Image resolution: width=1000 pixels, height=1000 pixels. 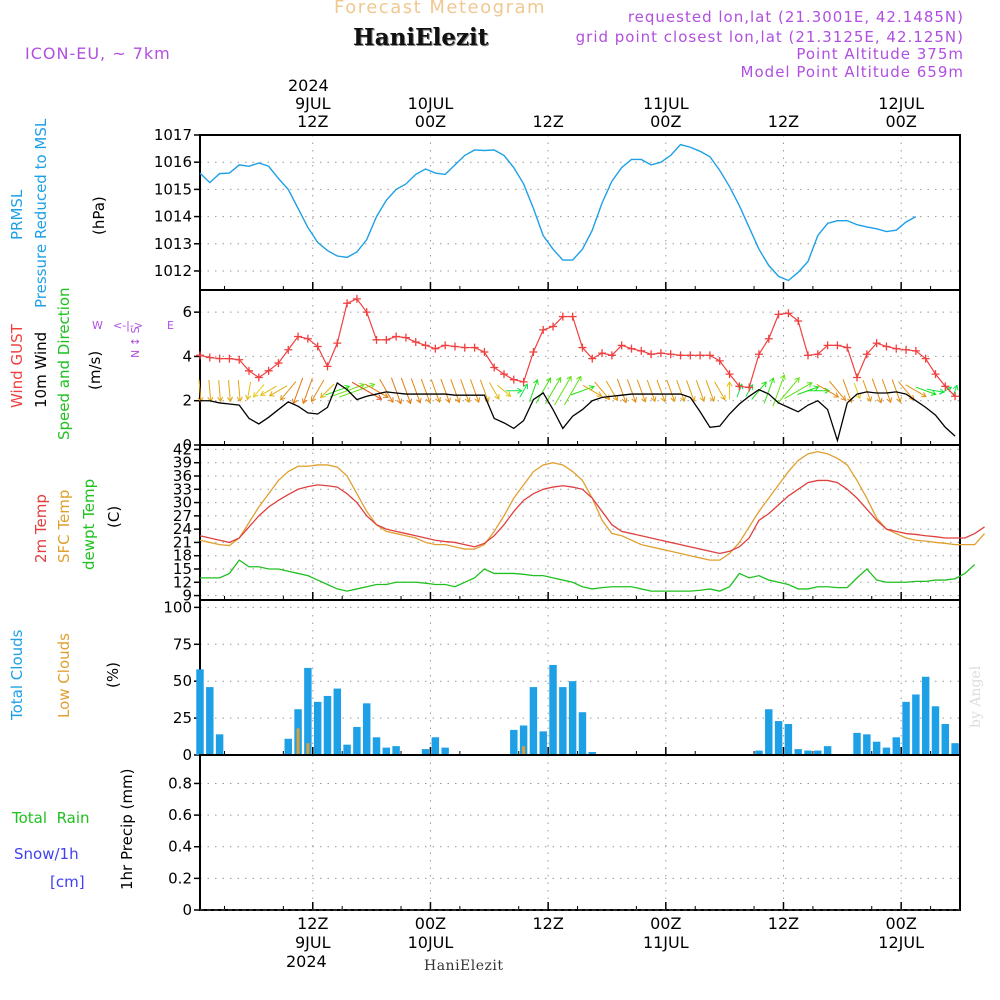 What do you see at coordinates (430, 103) in the screenshot?
I see `top-axis-date: 10JUL` at bounding box center [430, 103].